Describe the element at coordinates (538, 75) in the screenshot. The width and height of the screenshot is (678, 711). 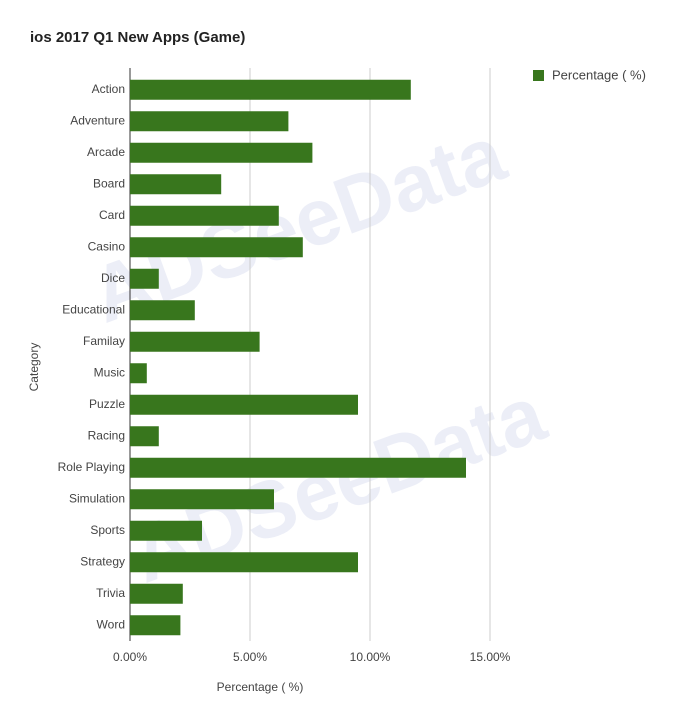
I see `legend-swatch` at that location.